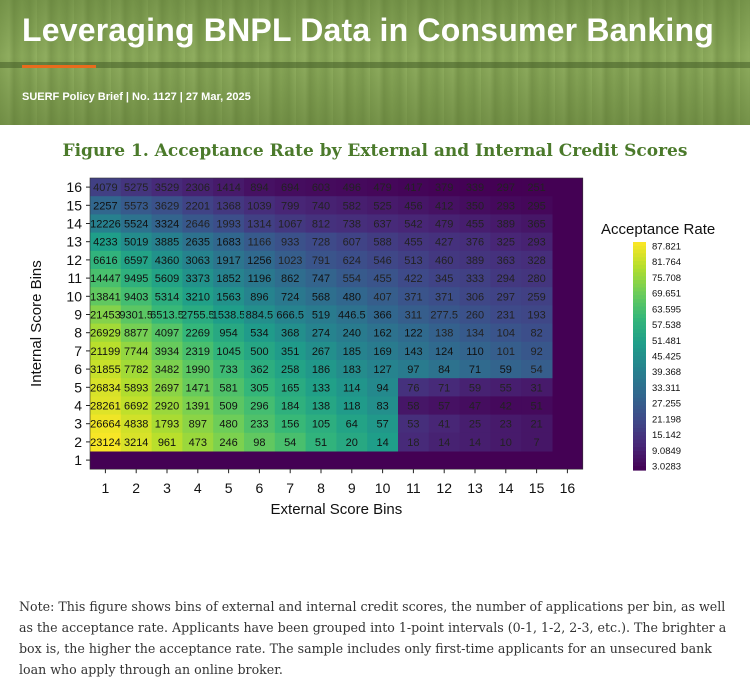 This screenshot has height=687, width=750. I want to click on cell-count-label: 18, so click(413, 443).